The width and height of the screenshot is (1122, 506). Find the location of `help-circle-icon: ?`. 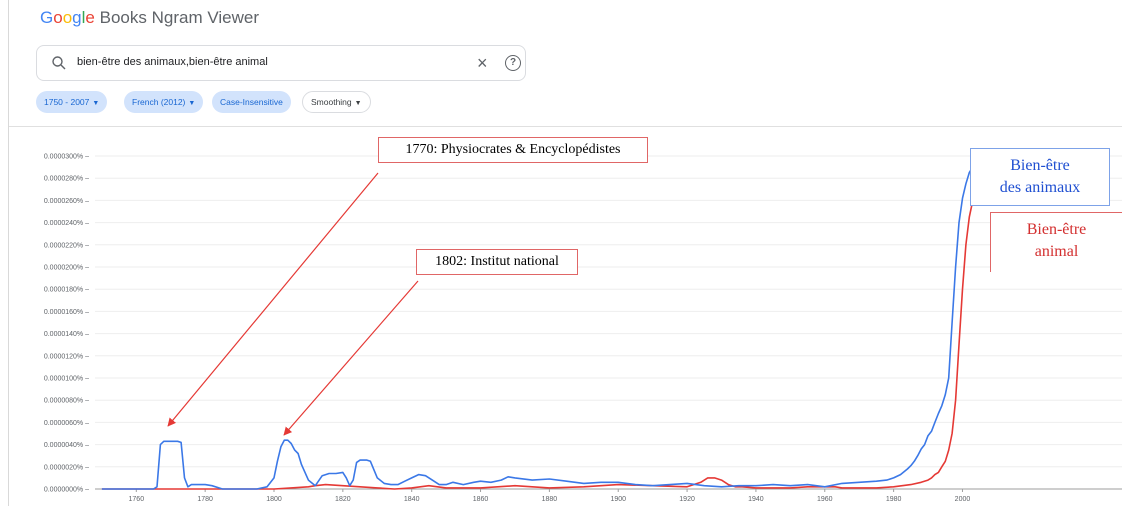

help-circle-icon: ? is located at coordinates (513, 63).